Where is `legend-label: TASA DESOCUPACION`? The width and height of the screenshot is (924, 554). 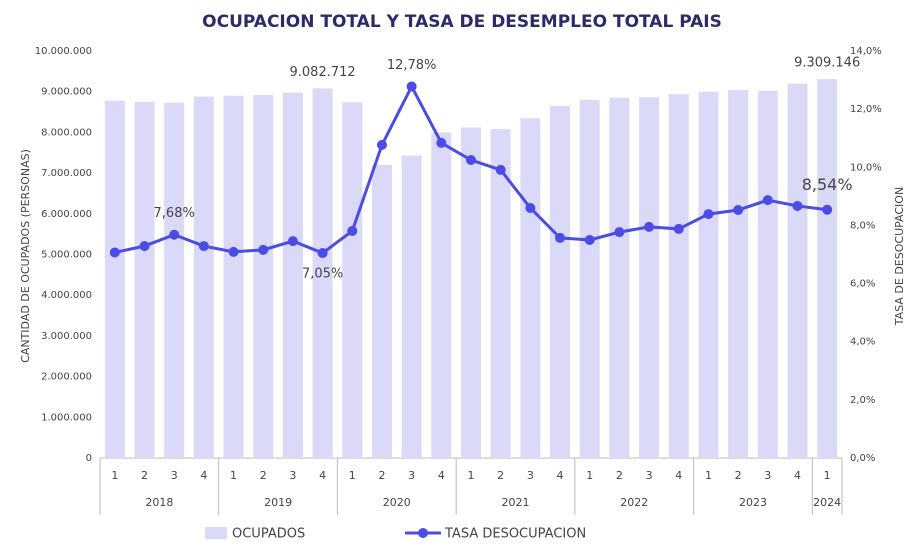 legend-label: TASA DESOCUPACION is located at coordinates (515, 534).